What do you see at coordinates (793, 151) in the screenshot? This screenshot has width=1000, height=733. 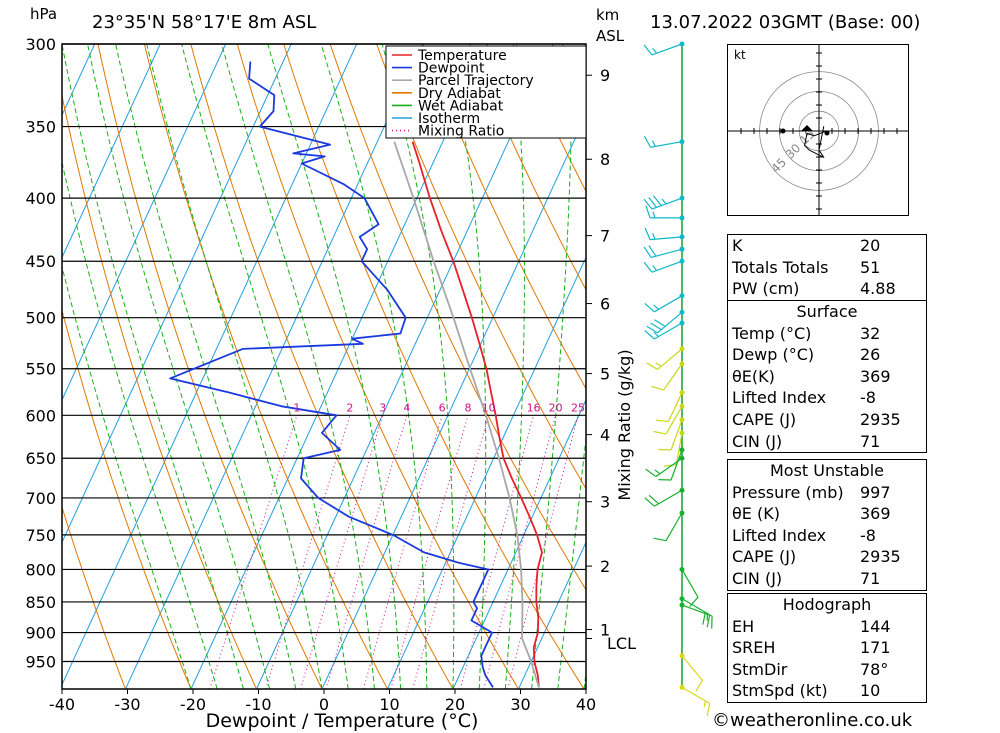 I see `hodograph-ring-label: 30` at bounding box center [793, 151].